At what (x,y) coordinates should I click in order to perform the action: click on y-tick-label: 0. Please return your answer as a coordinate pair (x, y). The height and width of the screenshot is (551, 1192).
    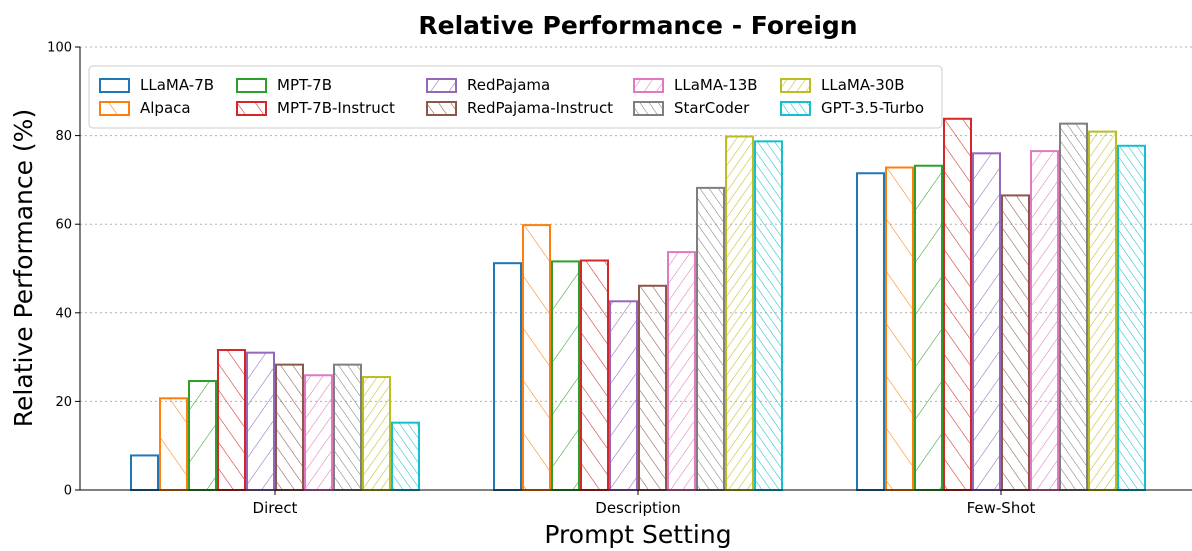
    Looking at the image, I should click on (68, 491).